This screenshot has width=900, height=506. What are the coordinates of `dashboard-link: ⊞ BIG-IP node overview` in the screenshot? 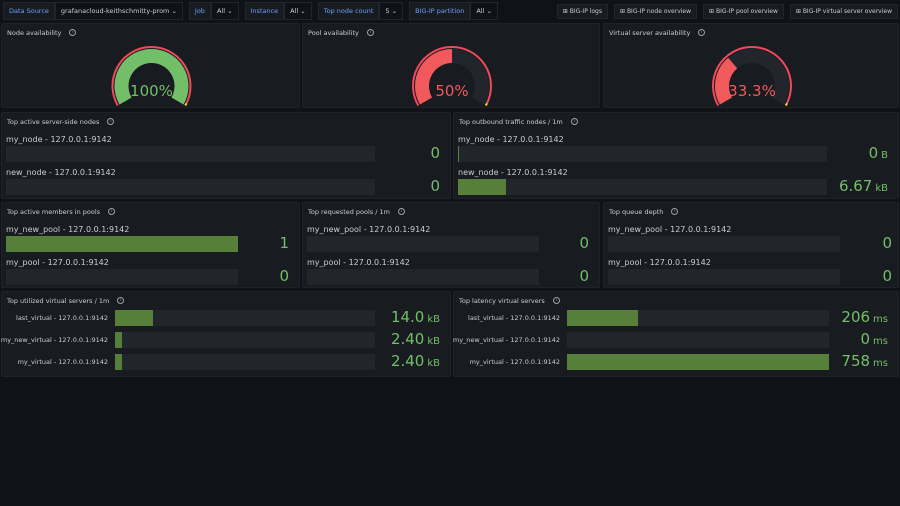 It's located at (656, 11).